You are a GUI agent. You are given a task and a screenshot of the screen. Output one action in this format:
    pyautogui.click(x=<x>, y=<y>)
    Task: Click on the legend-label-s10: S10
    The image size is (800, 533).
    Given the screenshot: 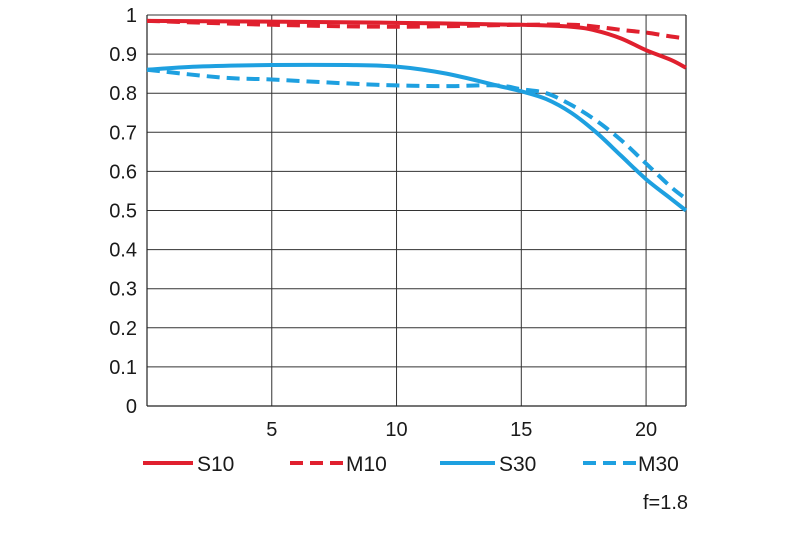 What is the action you would take?
    pyautogui.click(x=215, y=464)
    